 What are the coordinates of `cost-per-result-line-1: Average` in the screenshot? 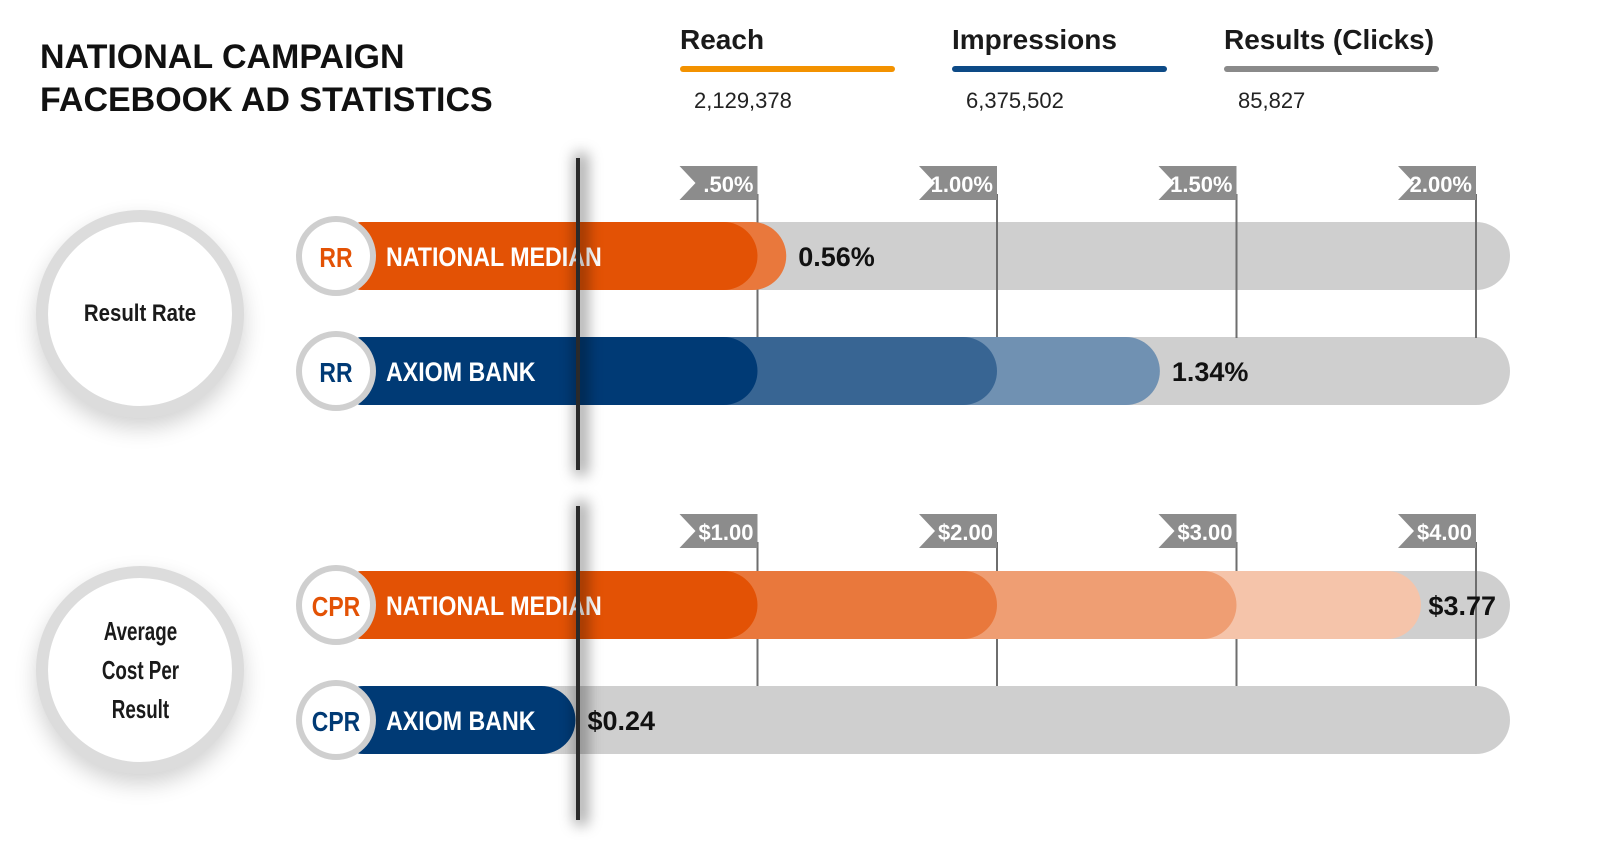 It's located at (140, 630).